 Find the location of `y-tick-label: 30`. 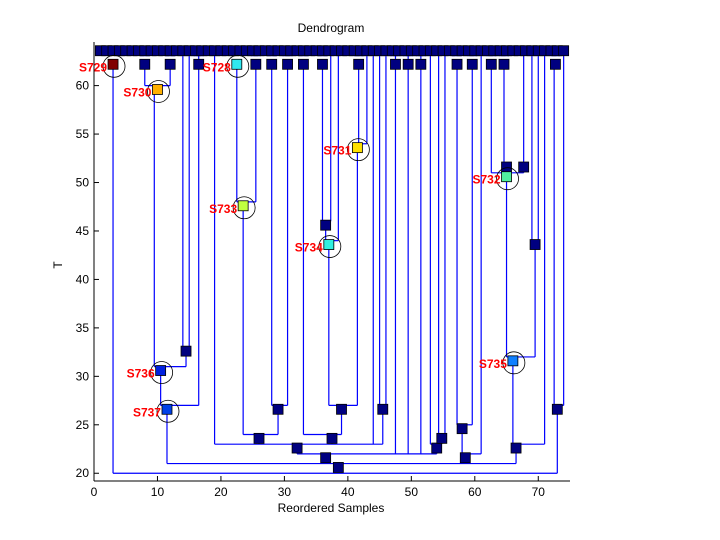

y-tick-label: 30 is located at coordinates (83, 376).